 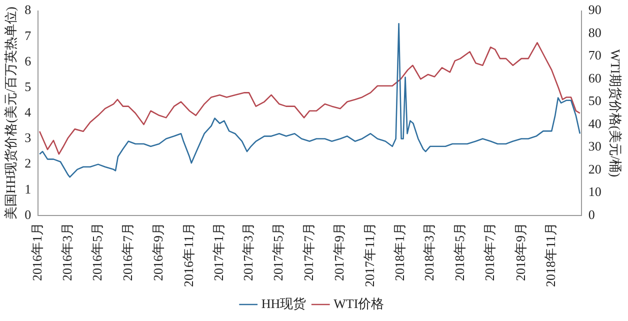 What do you see at coordinates (28, 188) in the screenshot?
I see `y-tick-label: 1` at bounding box center [28, 188].